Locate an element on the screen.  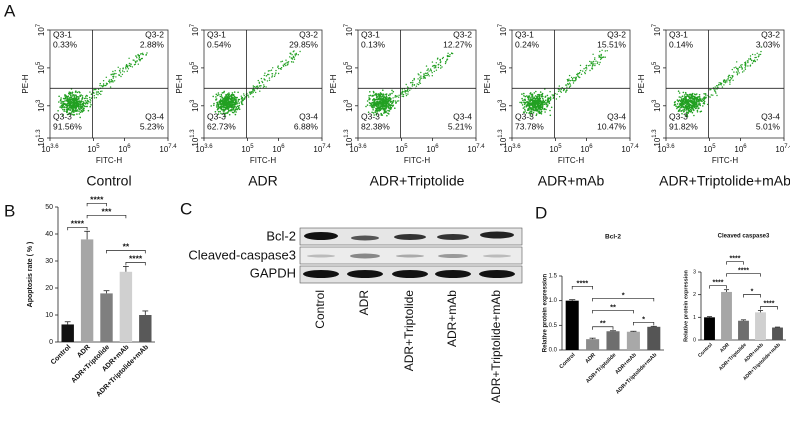
quadrant-value: 5.23% is located at coordinates (152, 126).